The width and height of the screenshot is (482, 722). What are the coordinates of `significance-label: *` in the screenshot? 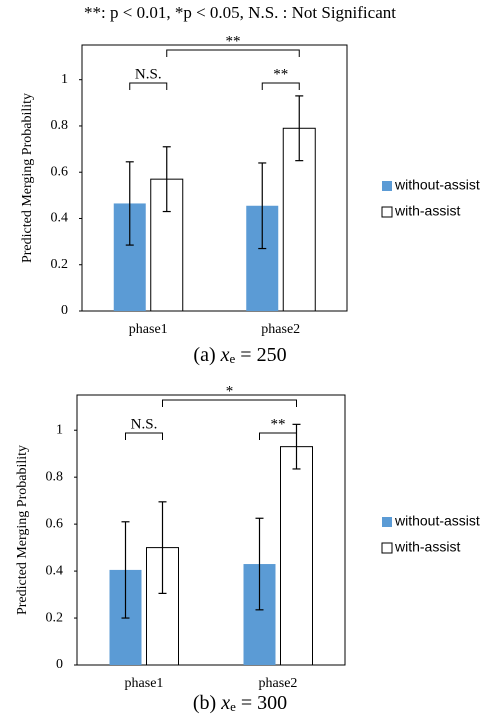 It's located at (230, 391).